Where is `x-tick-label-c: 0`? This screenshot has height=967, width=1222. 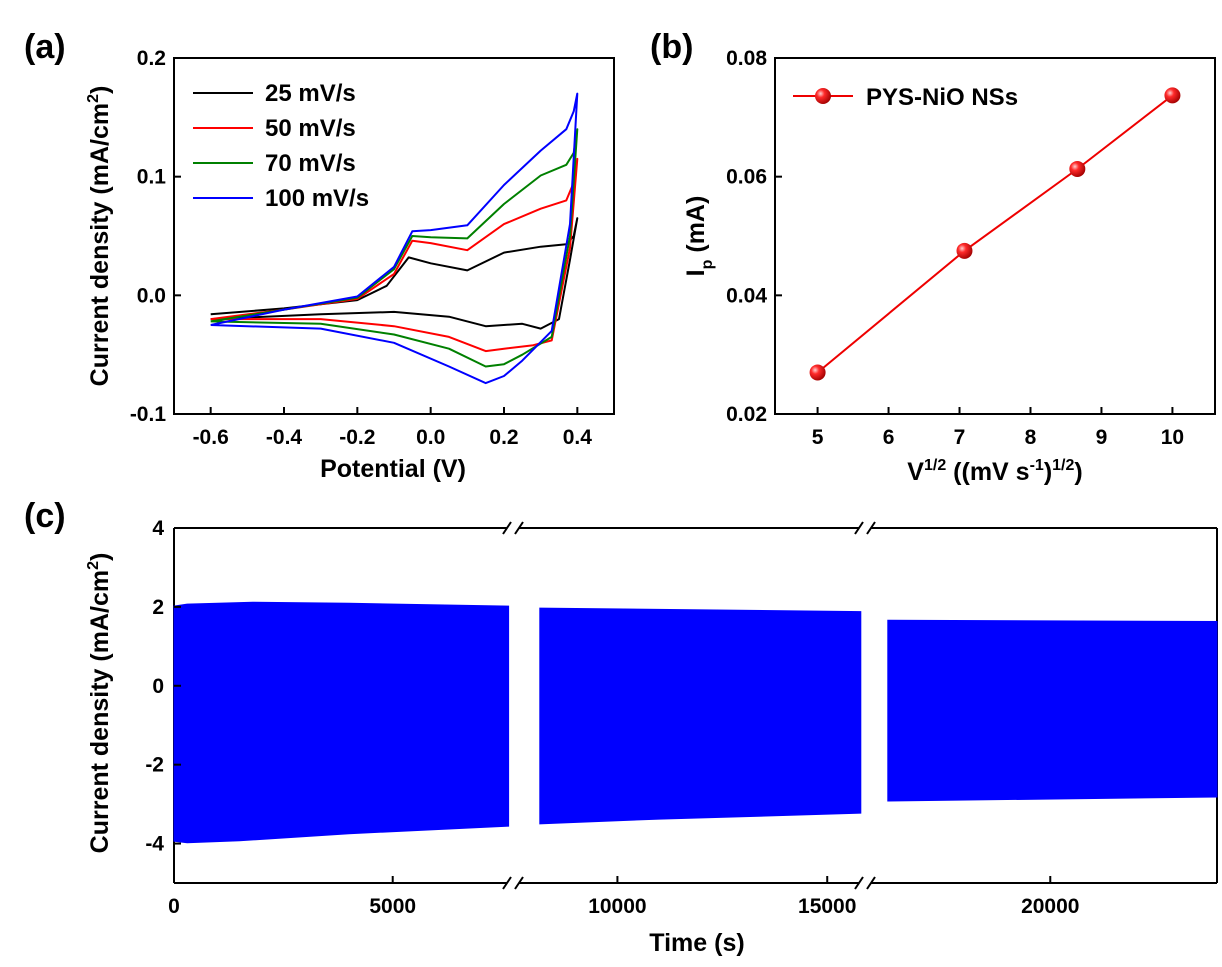
x-tick-label-c: 0 is located at coordinates (174, 906).